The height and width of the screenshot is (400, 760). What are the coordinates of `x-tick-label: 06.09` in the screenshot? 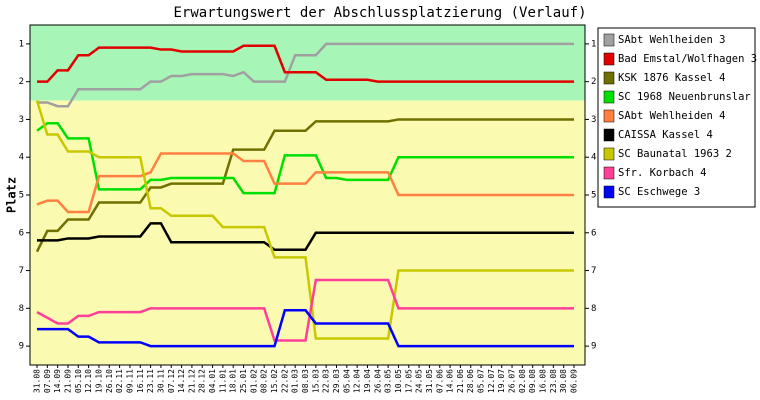 It's located at (574, 381).